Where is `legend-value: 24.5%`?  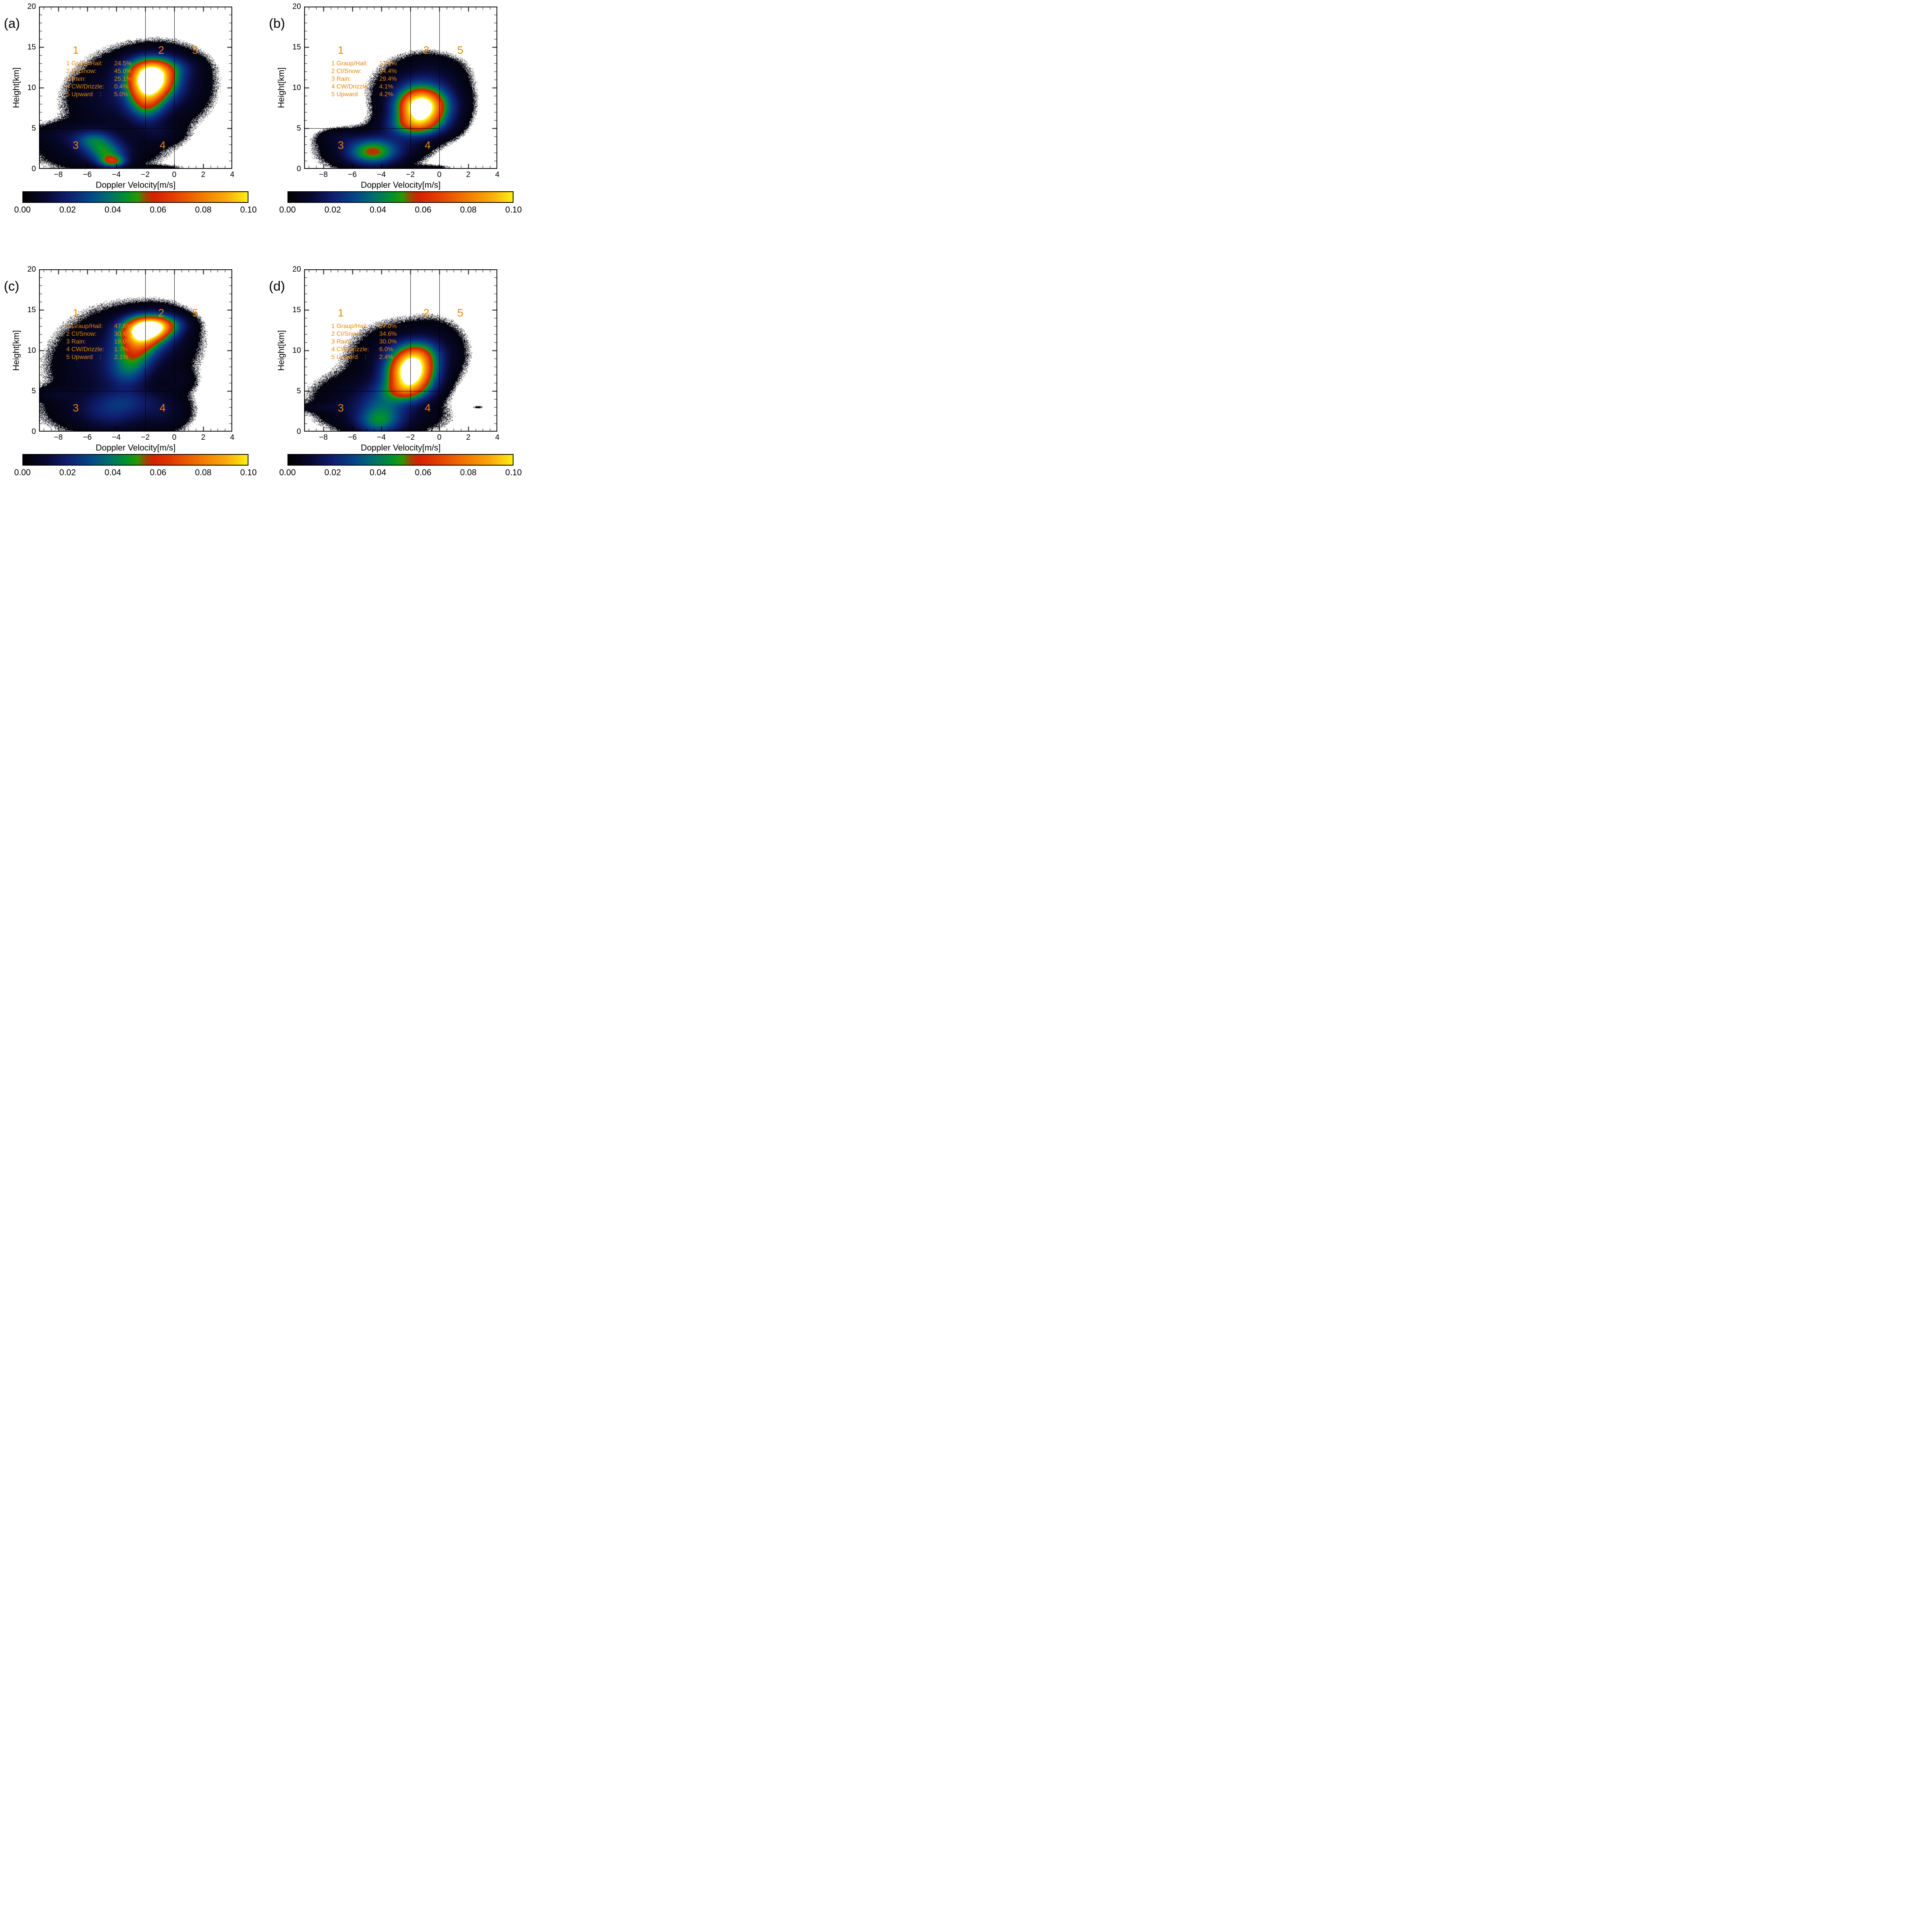
legend-value: 24.5% is located at coordinates (123, 63).